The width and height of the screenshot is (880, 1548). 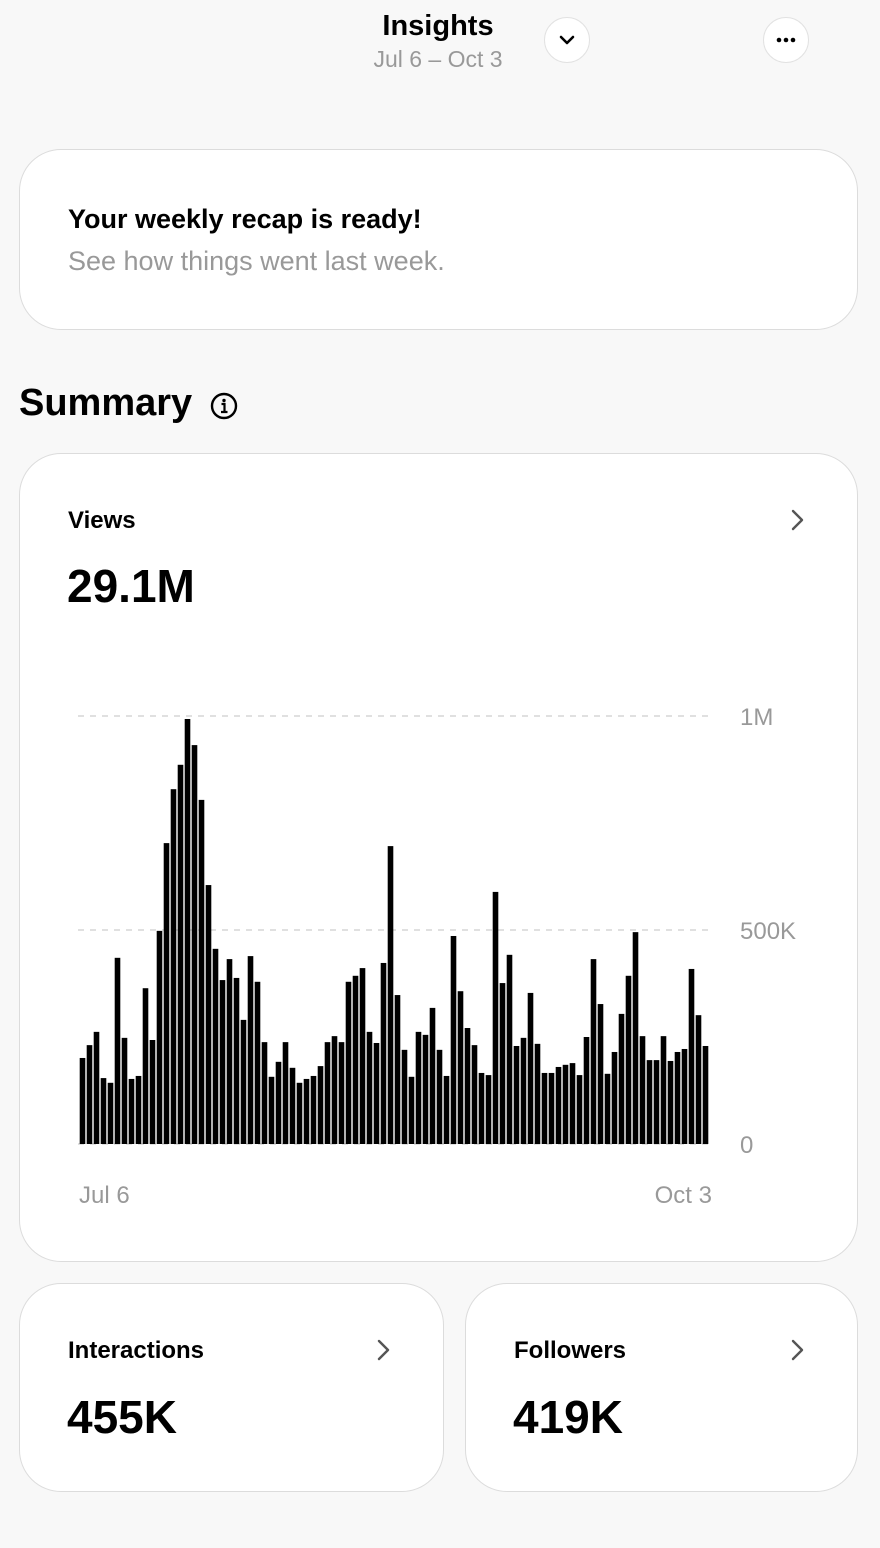 What do you see at coordinates (131, 586) in the screenshot?
I see `views-value: 29.1M` at bounding box center [131, 586].